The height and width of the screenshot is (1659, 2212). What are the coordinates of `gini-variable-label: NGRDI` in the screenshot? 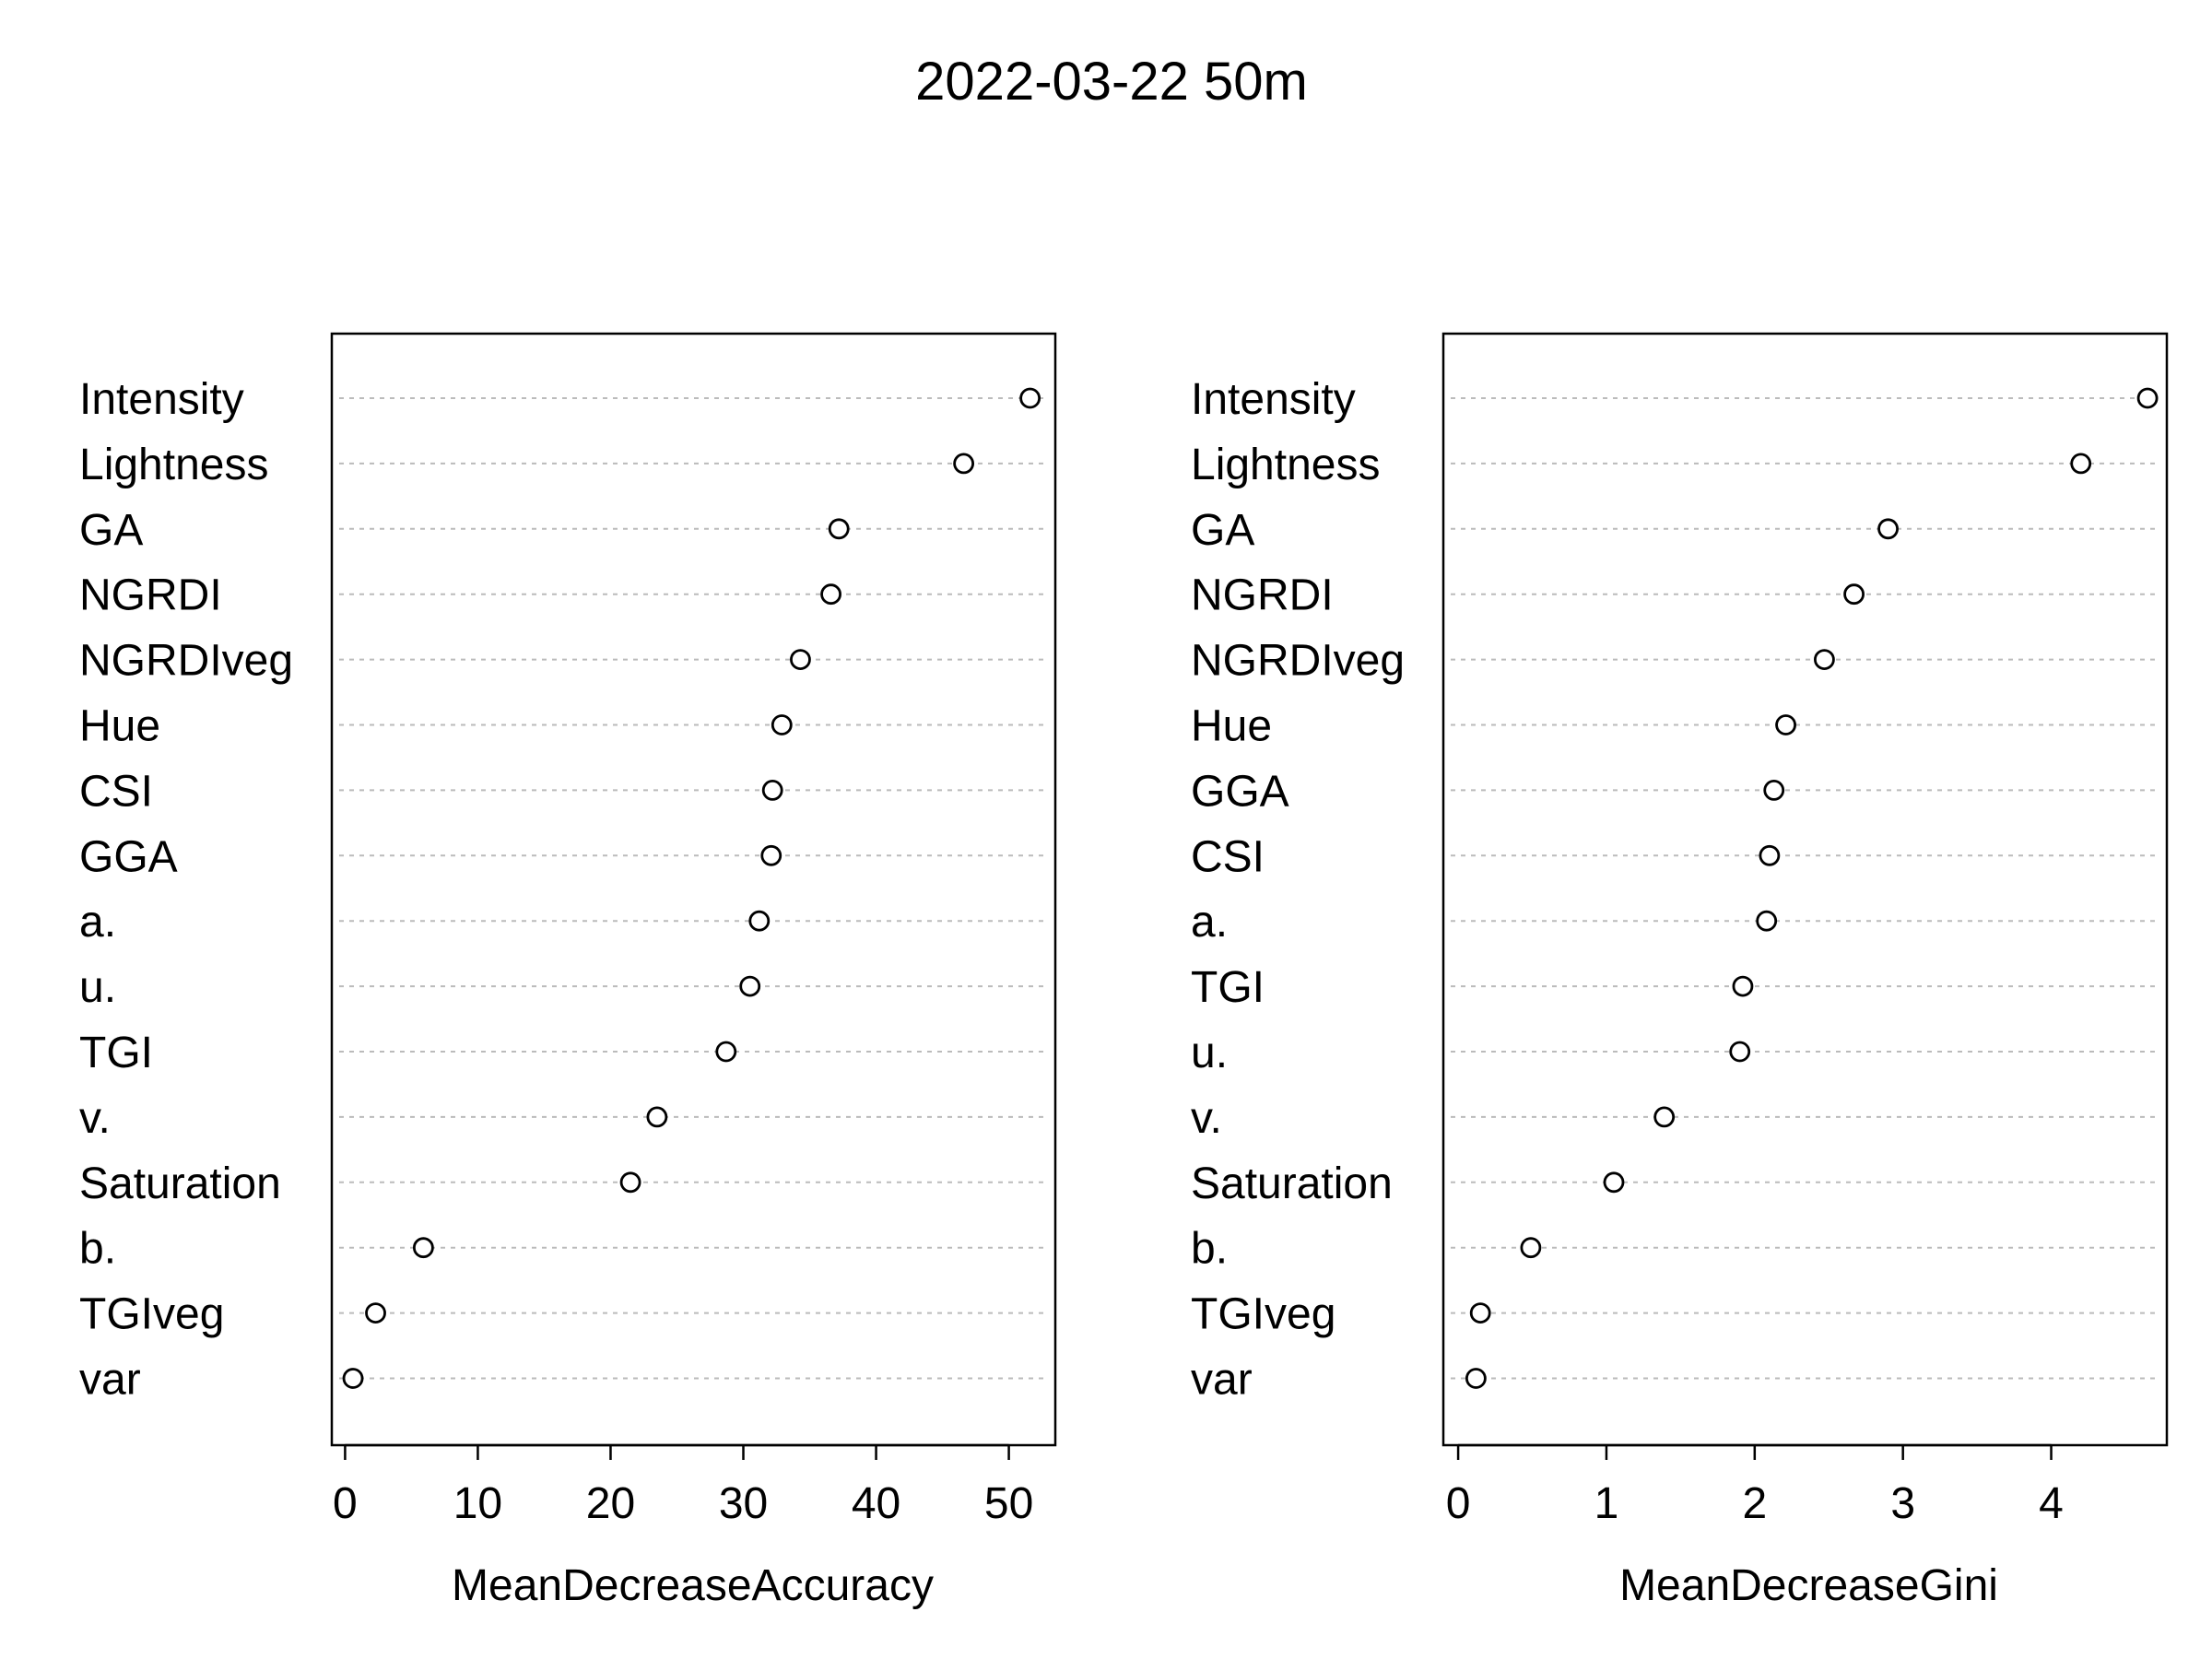 It's located at (1262, 595).